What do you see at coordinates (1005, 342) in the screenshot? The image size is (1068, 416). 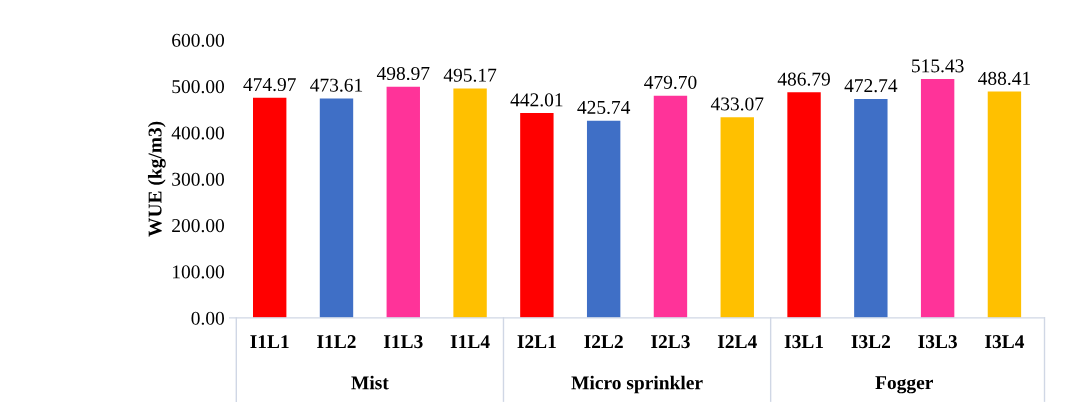 I see `x-tick-label: I3L4` at bounding box center [1005, 342].